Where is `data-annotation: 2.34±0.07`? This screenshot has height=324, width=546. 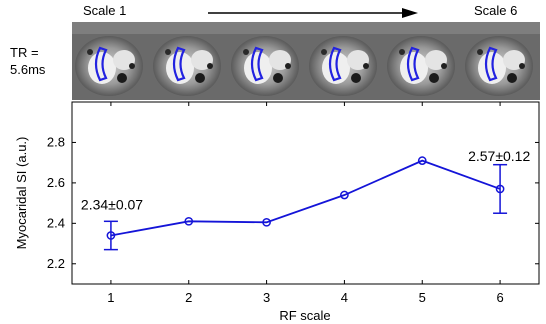
data-annotation: 2.34±0.07 is located at coordinates (112, 204).